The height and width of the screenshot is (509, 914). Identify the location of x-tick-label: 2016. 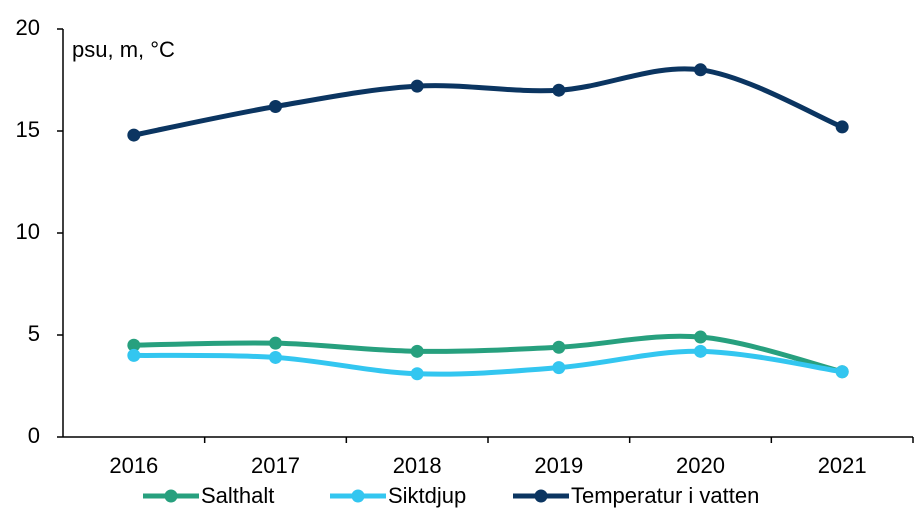
(133, 465).